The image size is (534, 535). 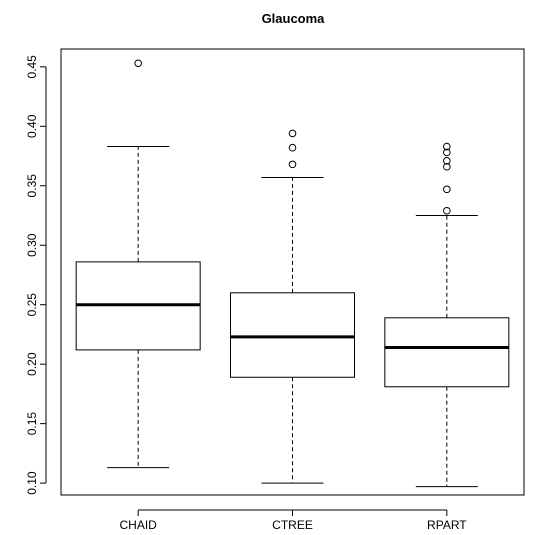 I want to click on chart-title: Glaucoma, so click(x=294, y=18).